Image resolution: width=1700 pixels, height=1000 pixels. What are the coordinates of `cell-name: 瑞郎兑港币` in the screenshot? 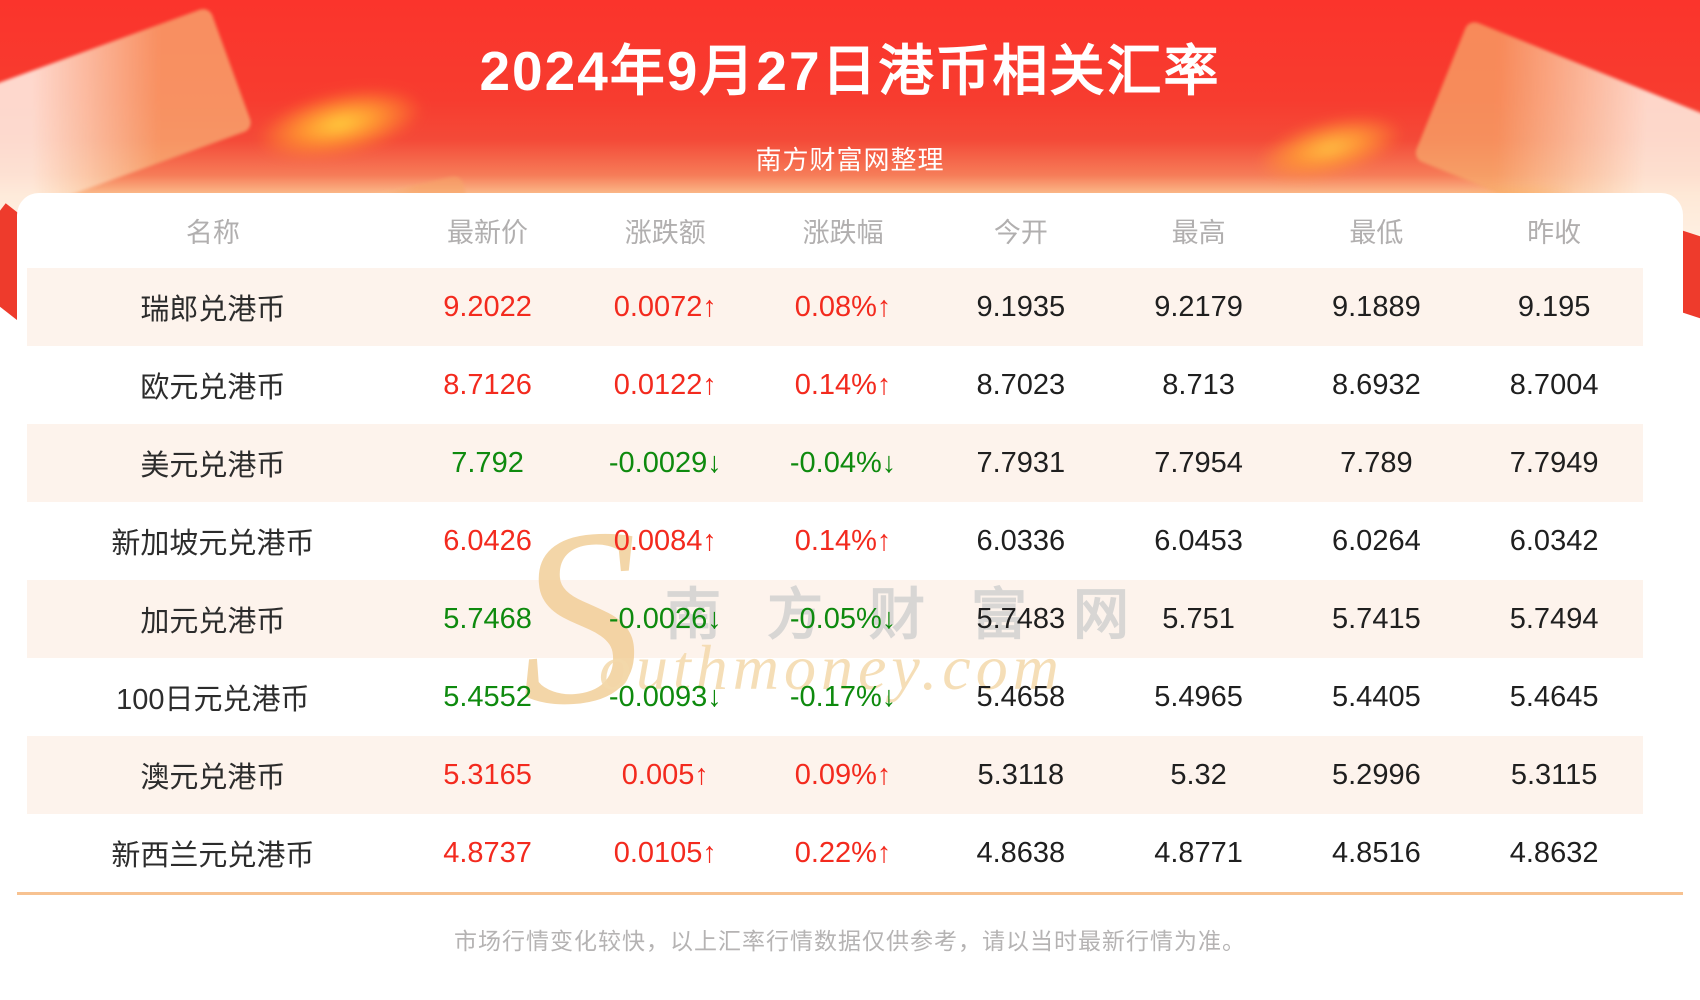 It's located at (213, 310).